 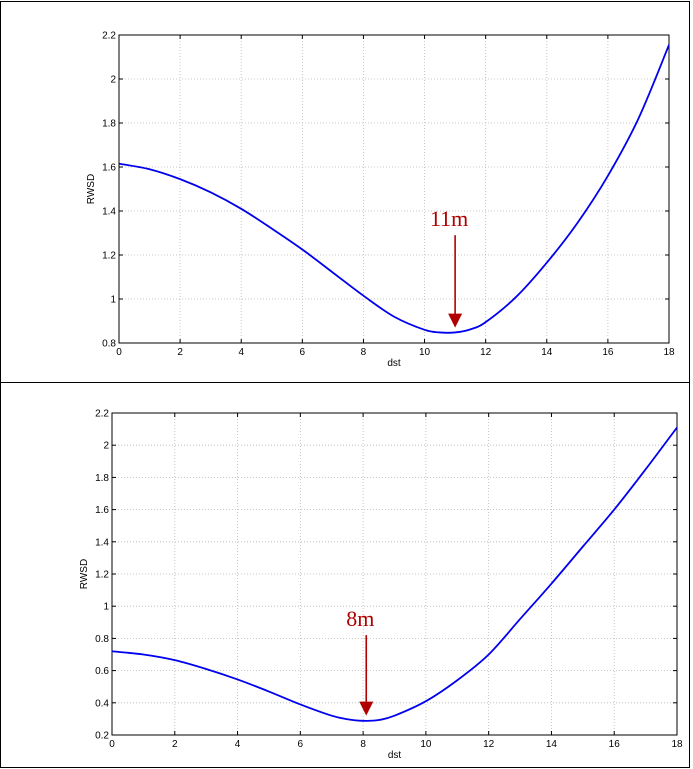 What do you see at coordinates (102, 671) in the screenshot?
I see `y-tick-label: 0.6` at bounding box center [102, 671].